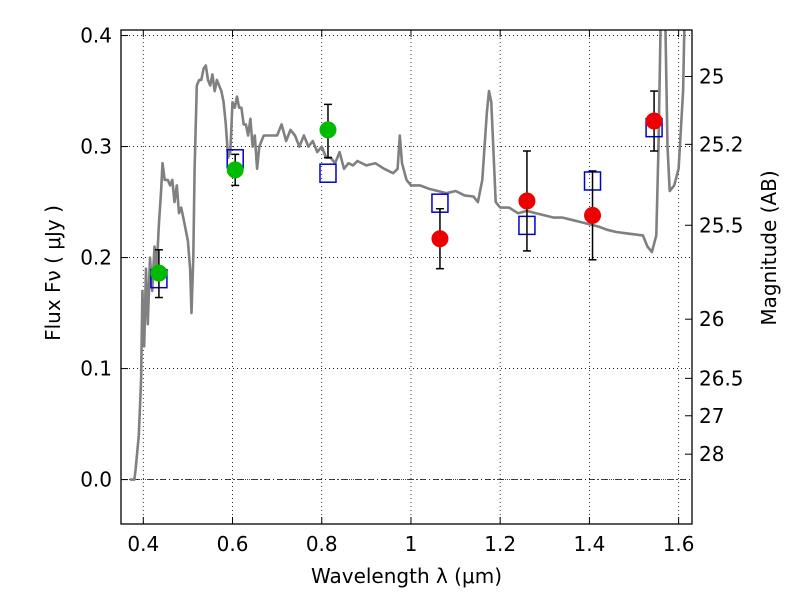  I want to click on y-axis-left-title: Flux Fν ( μJy ), so click(53, 273).